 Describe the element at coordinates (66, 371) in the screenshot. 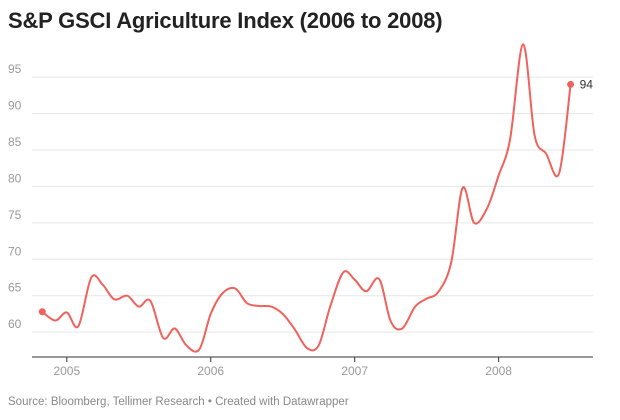

I see `x-tick-label: 2005` at that location.